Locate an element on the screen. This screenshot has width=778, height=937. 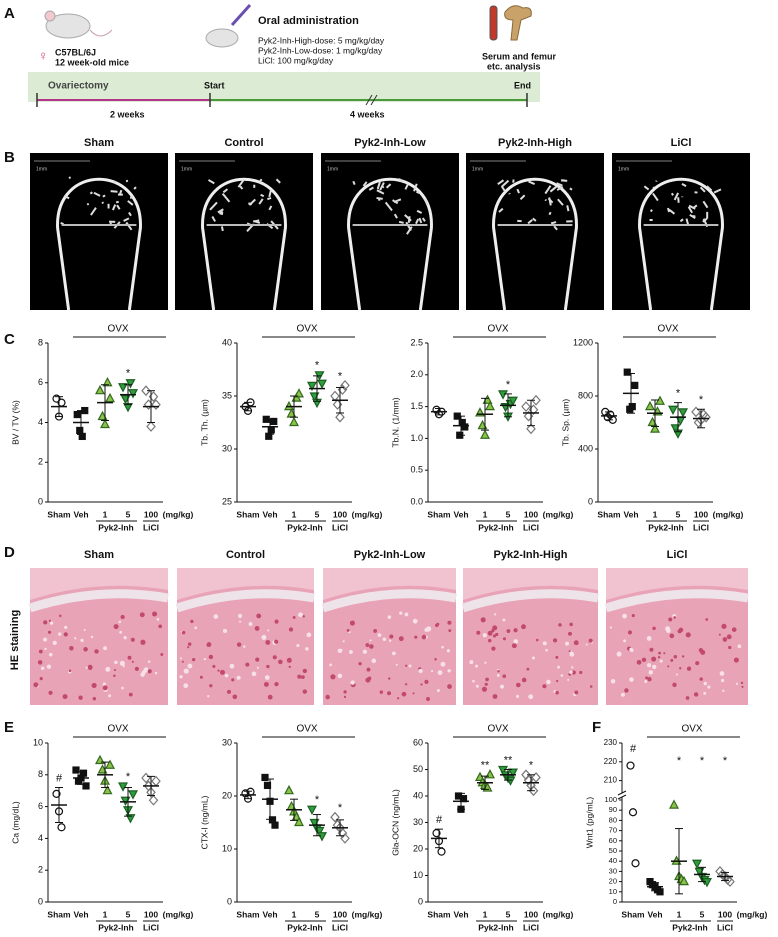
bone-outline is located at coordinates (390, 244).